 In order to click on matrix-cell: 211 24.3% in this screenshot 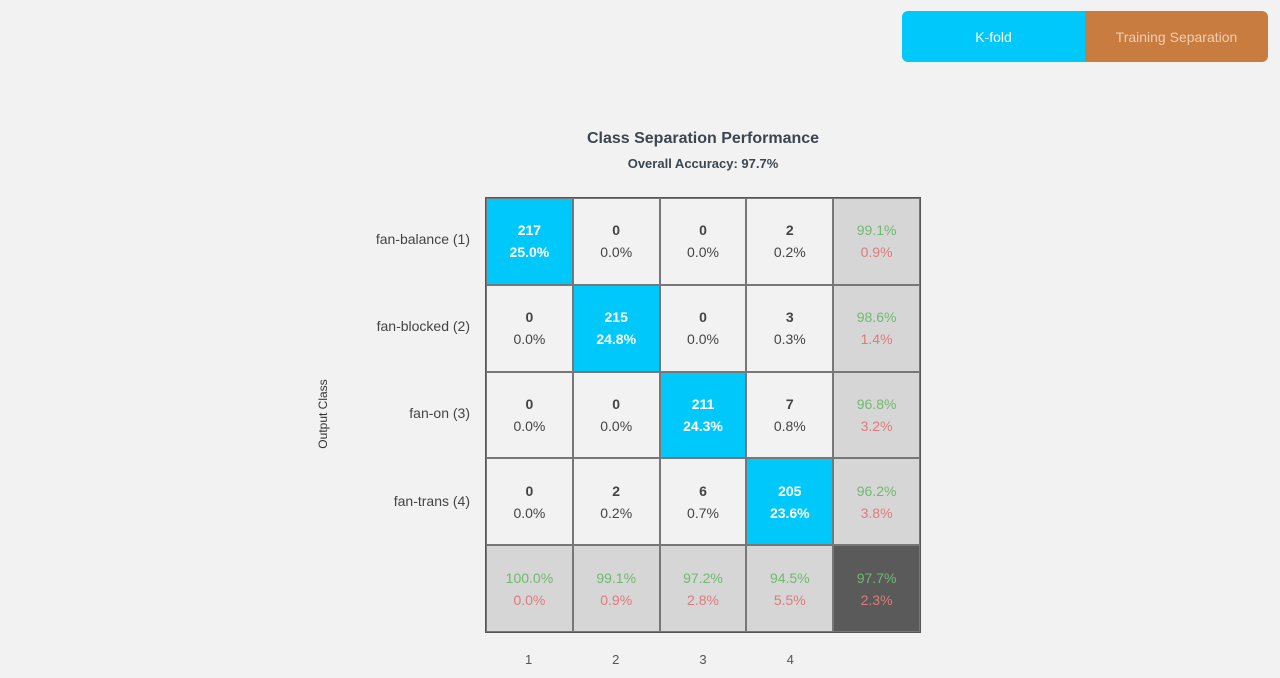, I will do `click(703, 415)`.